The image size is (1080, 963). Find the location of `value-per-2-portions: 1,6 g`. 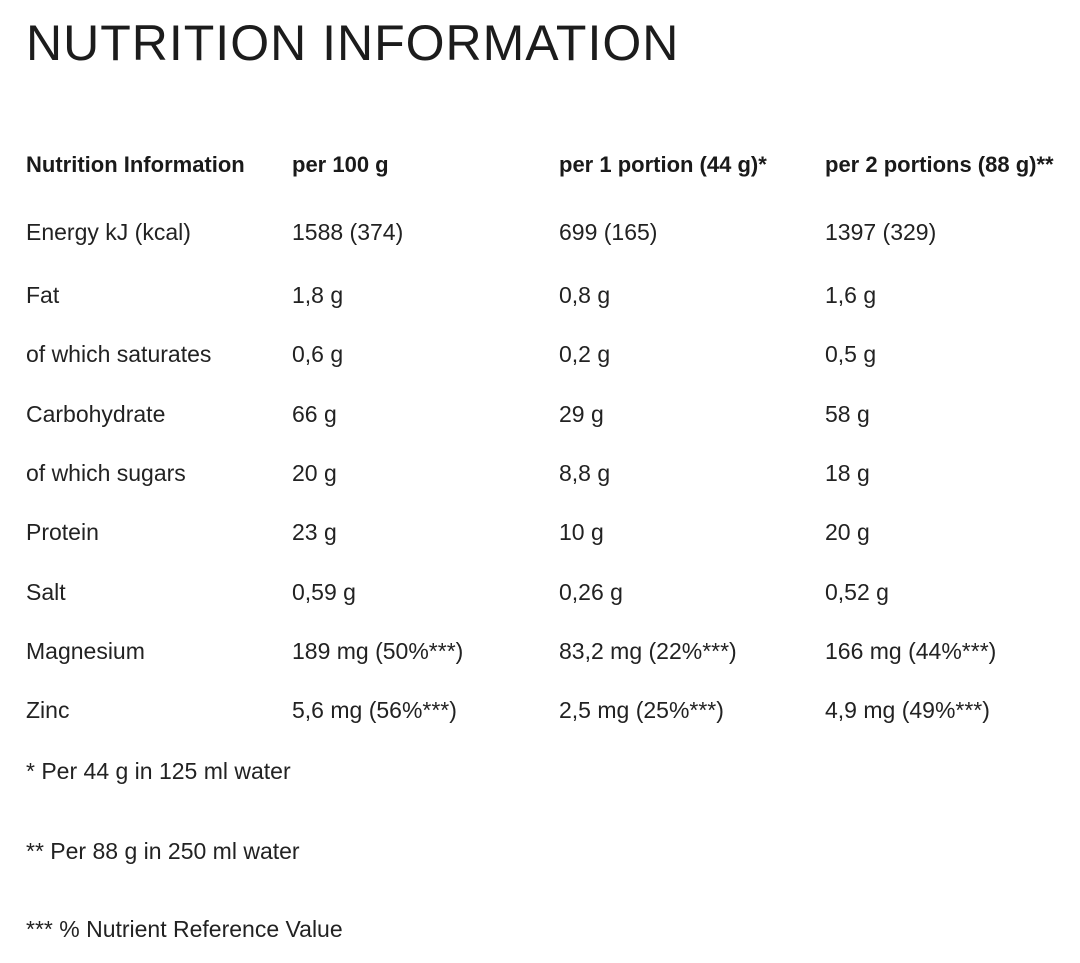

value-per-2-portions: 1,6 g is located at coordinates (851, 295).